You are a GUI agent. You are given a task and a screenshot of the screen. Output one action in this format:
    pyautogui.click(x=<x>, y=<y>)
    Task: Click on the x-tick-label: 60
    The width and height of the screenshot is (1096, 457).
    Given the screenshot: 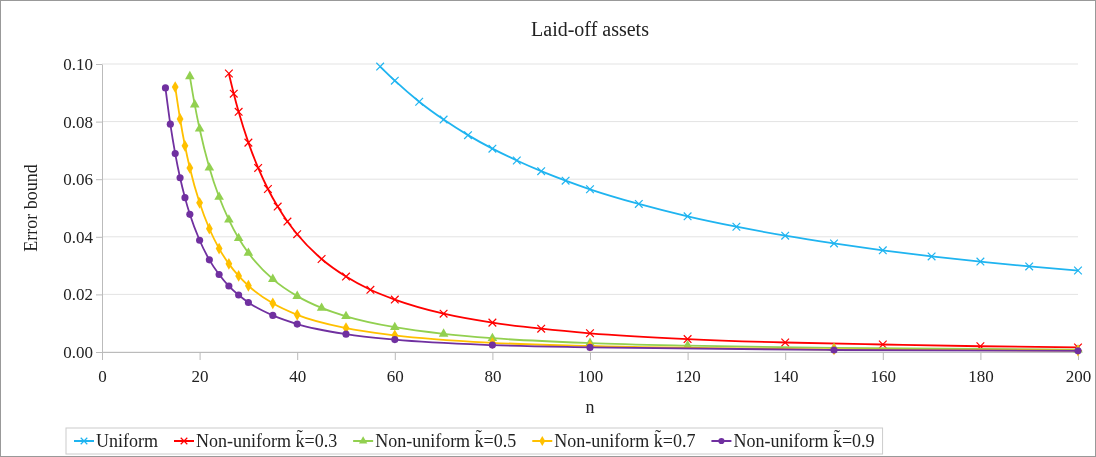 What is the action you would take?
    pyautogui.click(x=395, y=376)
    